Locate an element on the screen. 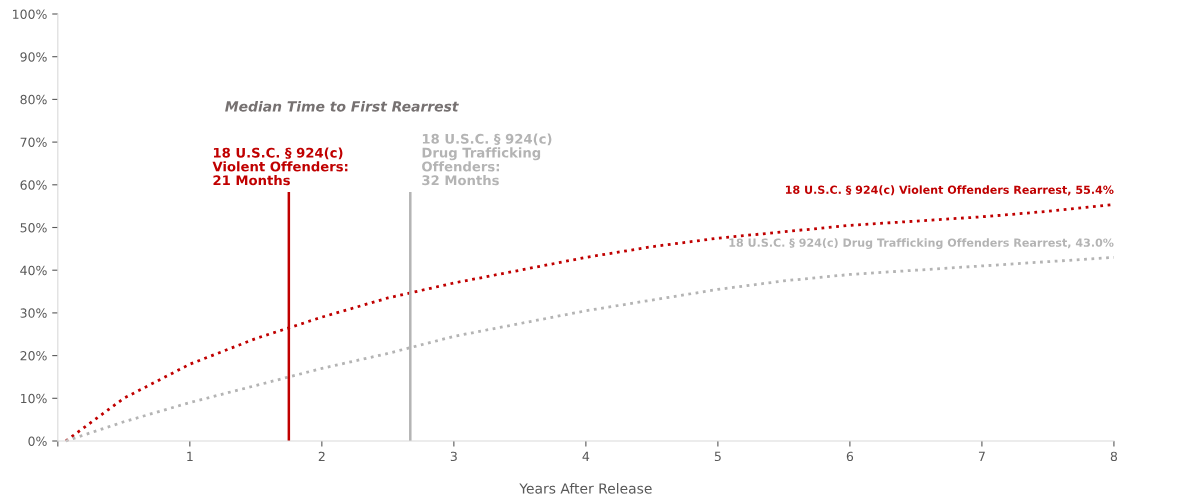 This screenshot has width=1180, height=500. y-tick-label: 50% is located at coordinates (33, 227).